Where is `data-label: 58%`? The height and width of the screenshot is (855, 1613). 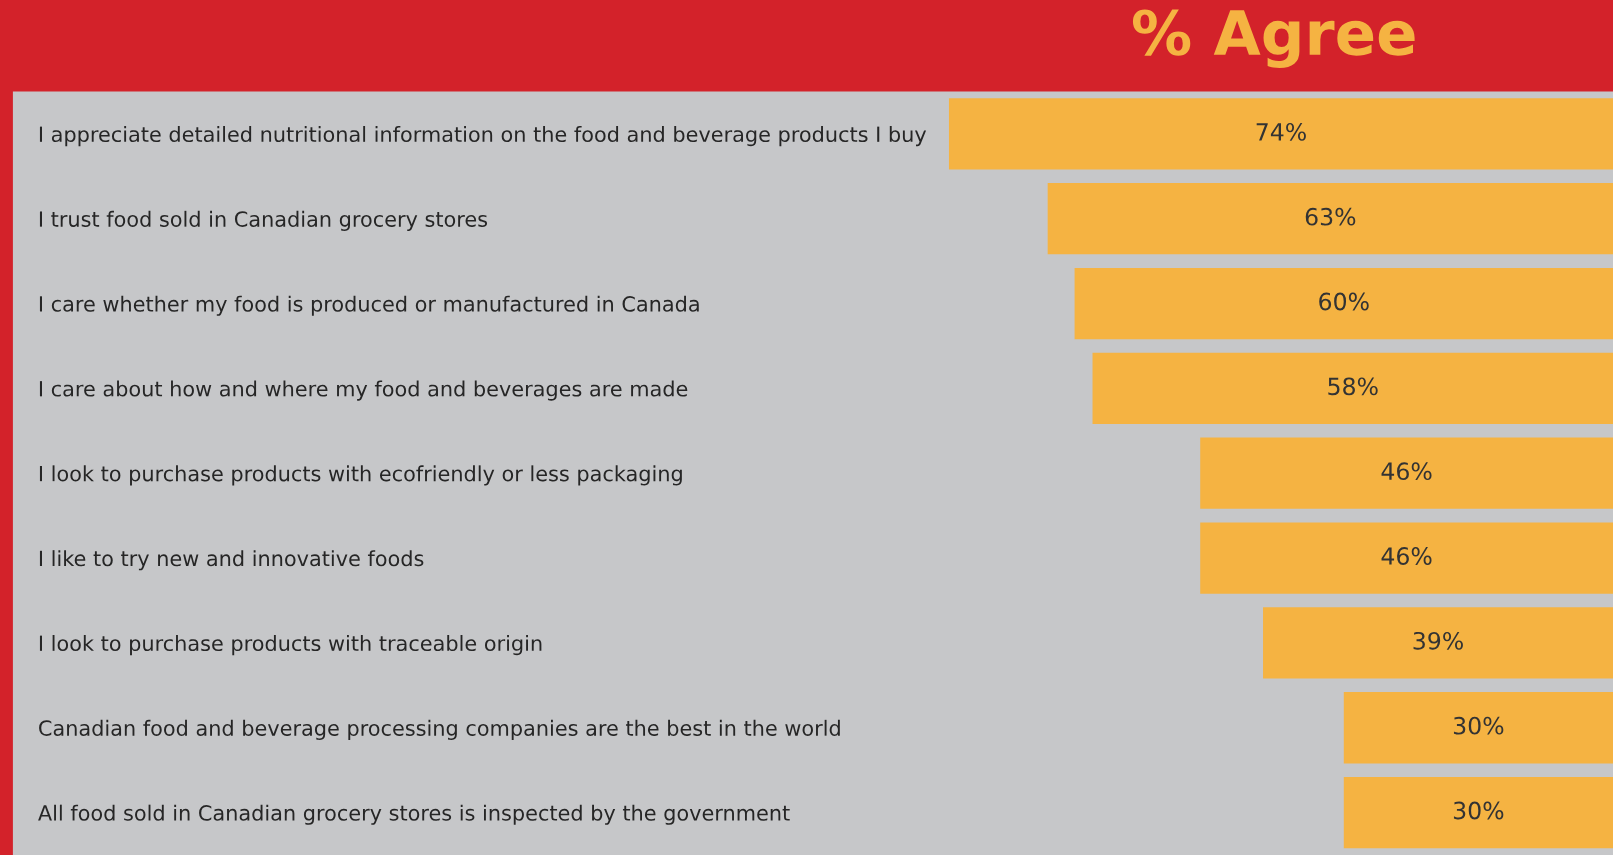
data-label: 58% is located at coordinates (1353, 386).